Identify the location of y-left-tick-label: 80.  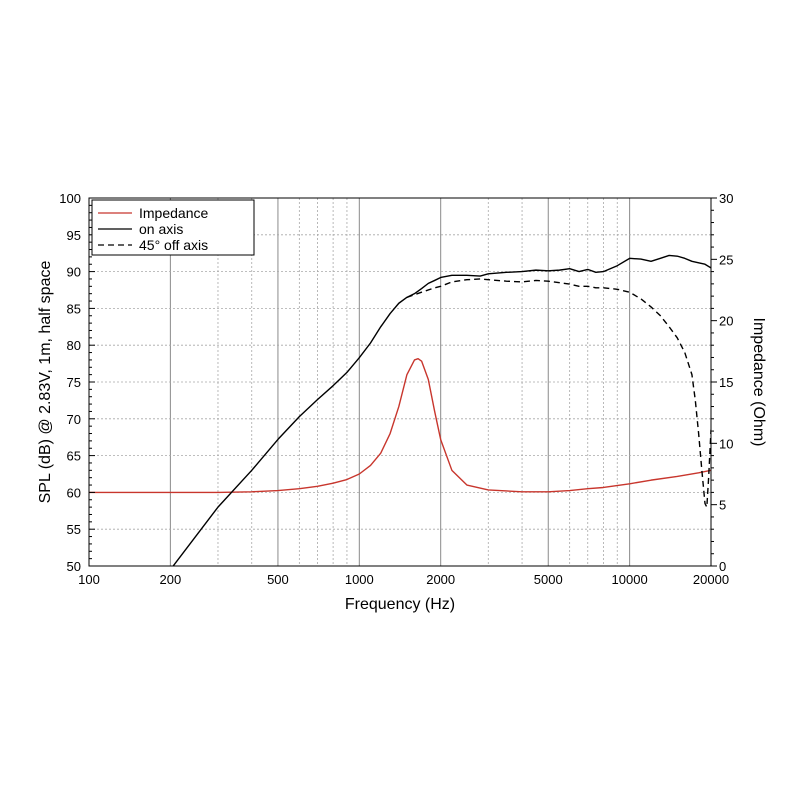
(74, 345).